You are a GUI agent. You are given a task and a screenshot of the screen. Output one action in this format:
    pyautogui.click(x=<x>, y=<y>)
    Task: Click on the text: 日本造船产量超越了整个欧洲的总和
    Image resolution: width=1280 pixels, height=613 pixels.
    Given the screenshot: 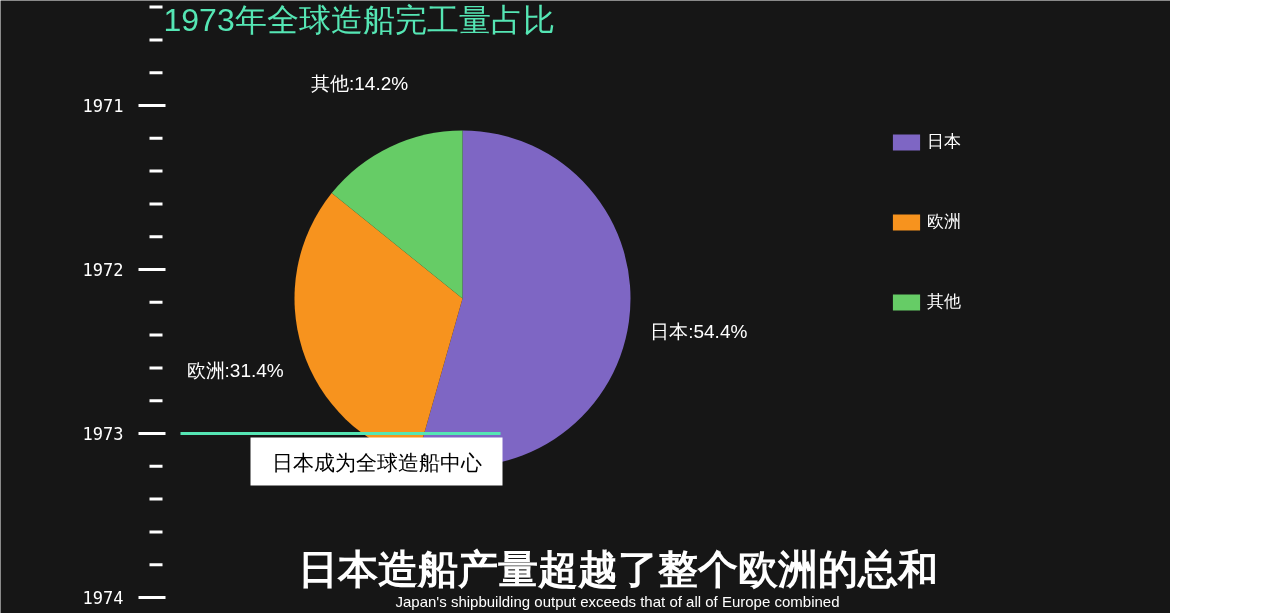 What is the action you would take?
    pyautogui.click(x=617, y=568)
    